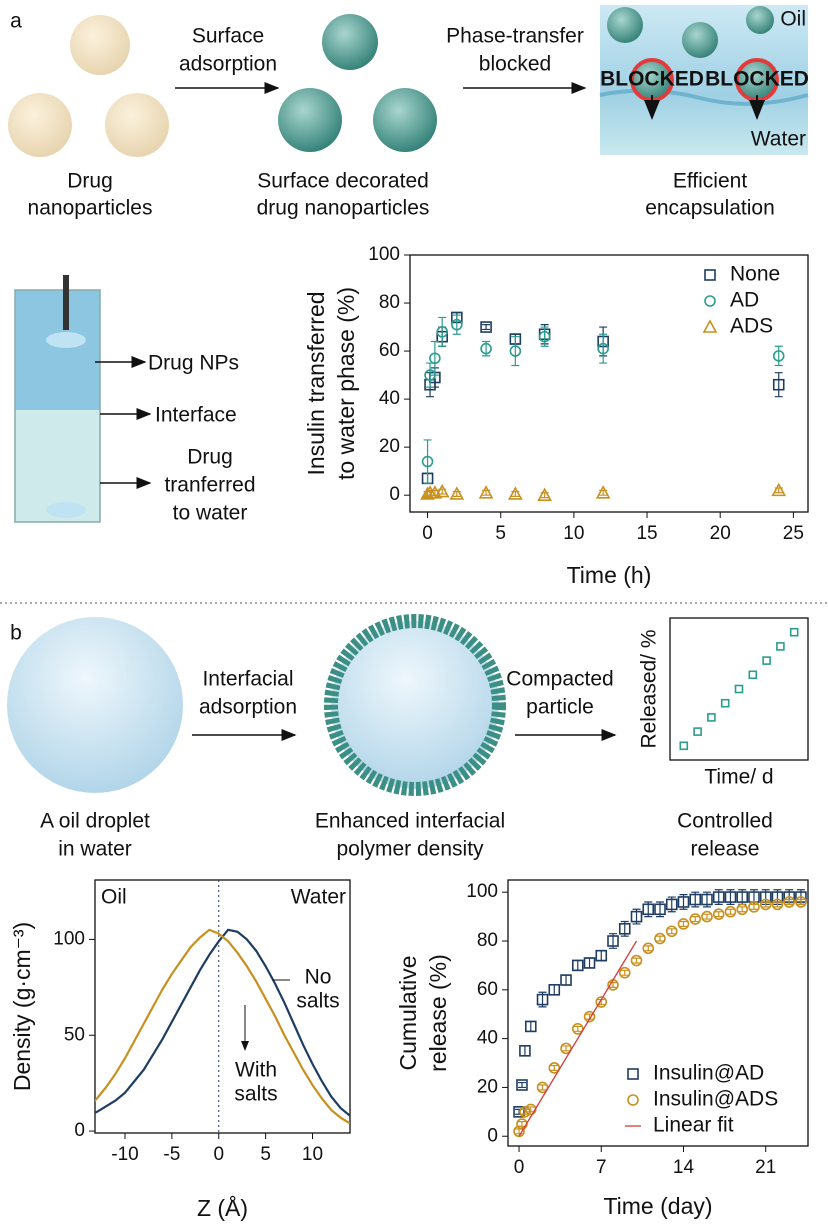  I want to click on legend-label: Insulin@AD, so click(708, 1073).